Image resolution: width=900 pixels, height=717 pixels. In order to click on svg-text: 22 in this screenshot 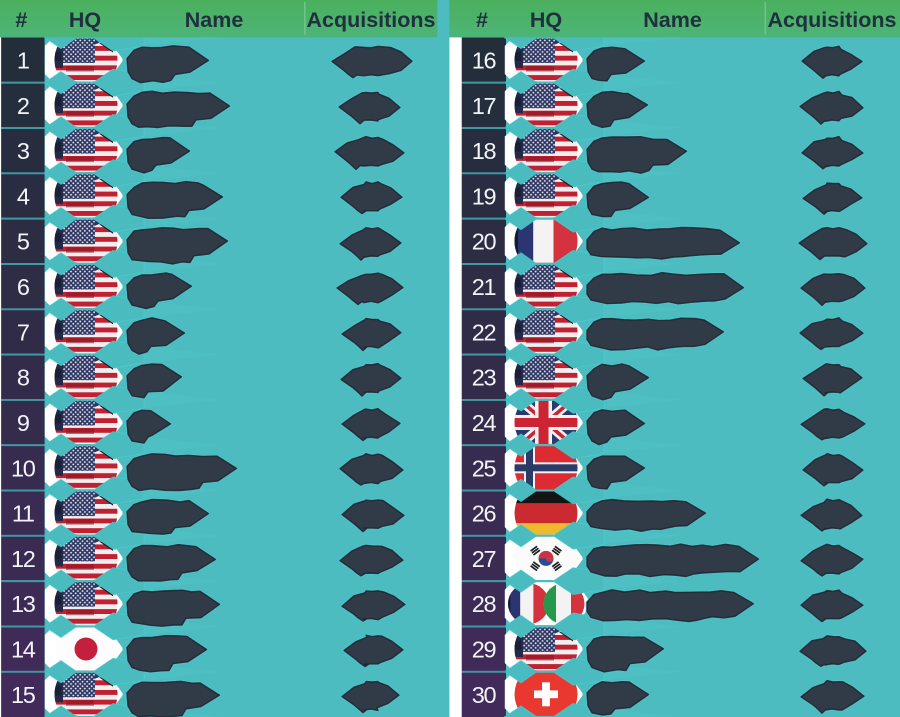, I will do `click(484, 332)`.